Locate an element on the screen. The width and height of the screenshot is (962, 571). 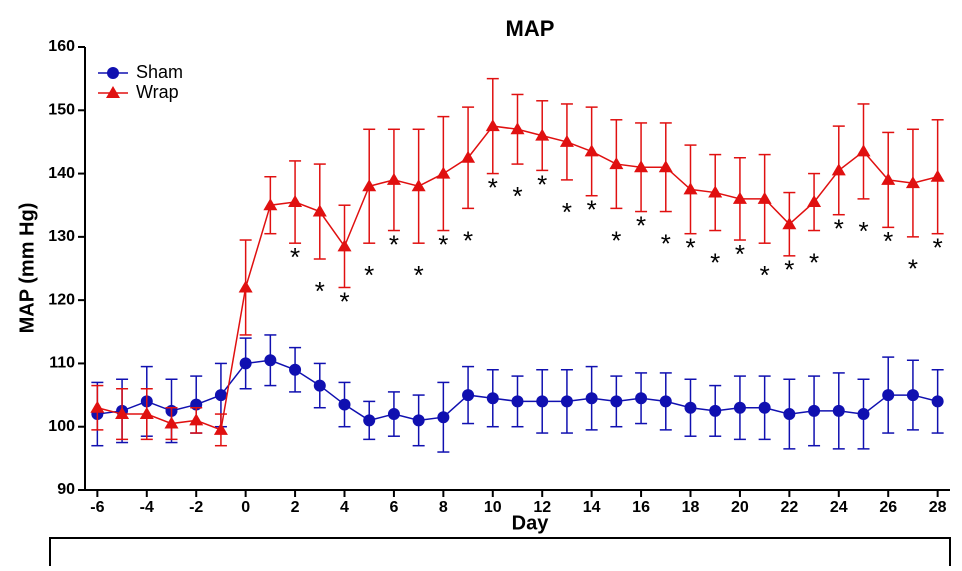
x-axis-label: Day is located at coordinates (531, 523).